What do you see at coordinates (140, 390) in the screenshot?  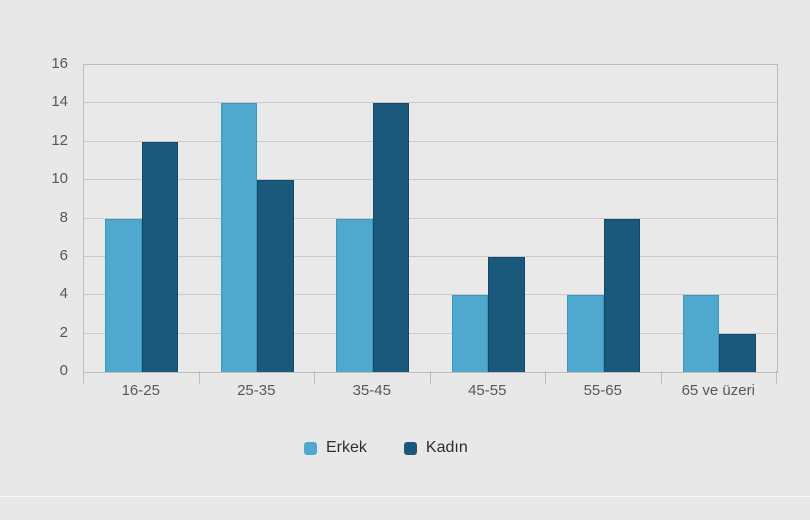 I see `x-tick-label: 16-25` at bounding box center [140, 390].